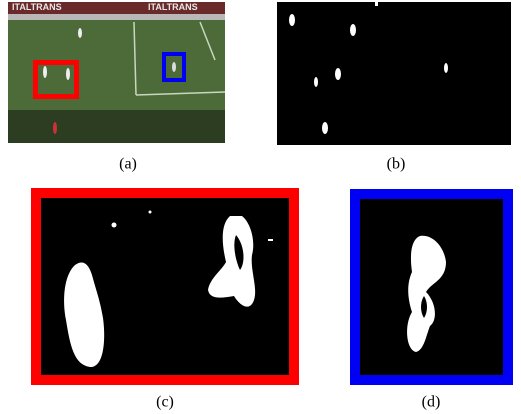  Describe the element at coordinates (431, 287) in the screenshot. I see `panel-d-mask` at that location.